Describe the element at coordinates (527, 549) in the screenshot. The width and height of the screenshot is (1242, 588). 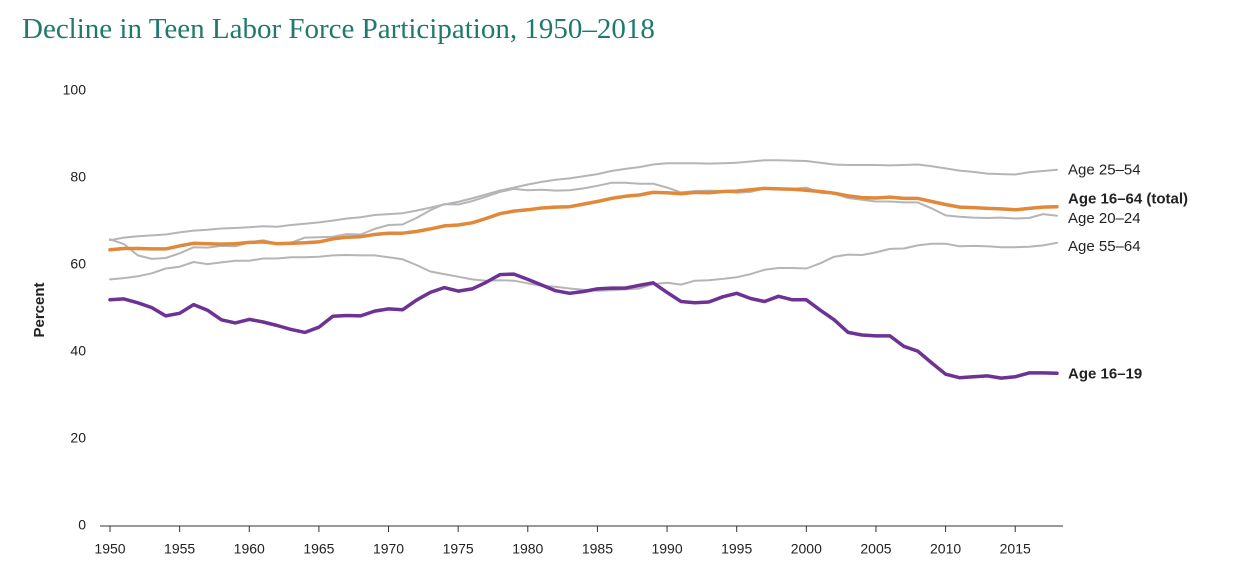
I see `x-tick-label: 1980` at that location.